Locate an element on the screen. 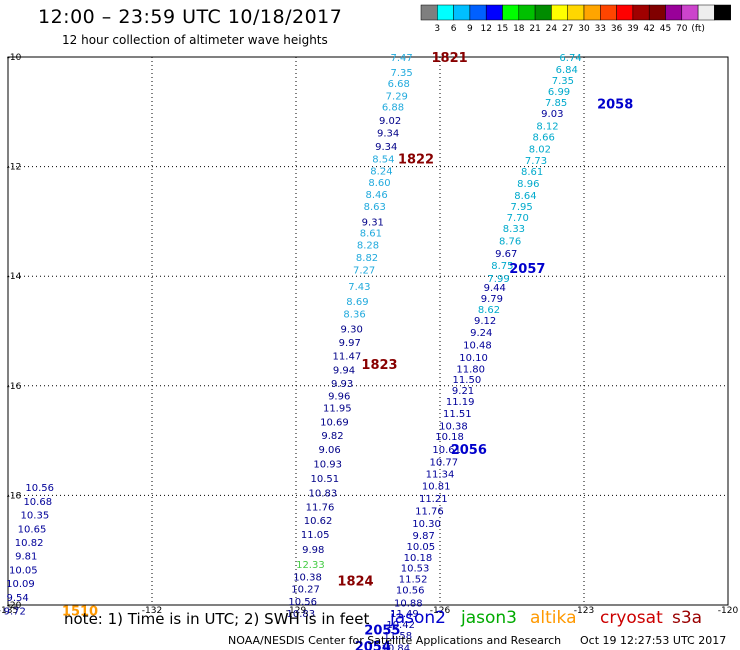 The width and height of the screenshot is (740, 650). wave-height-value: 10.82 is located at coordinates (29, 543).